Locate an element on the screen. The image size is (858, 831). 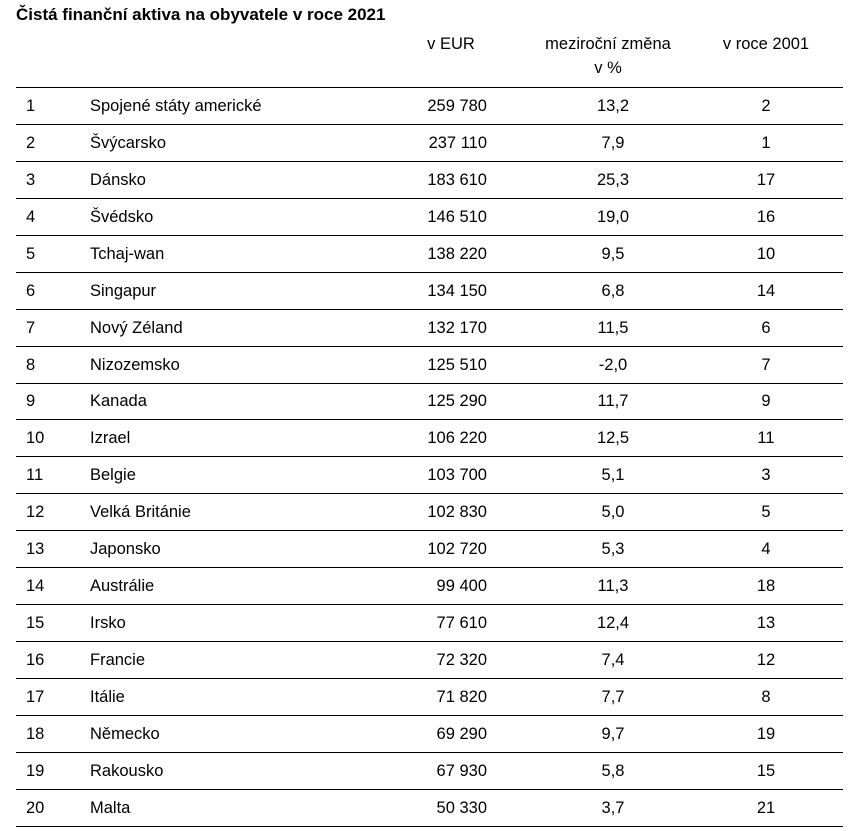
eur-value-cell: 102 830 is located at coordinates (451, 512).